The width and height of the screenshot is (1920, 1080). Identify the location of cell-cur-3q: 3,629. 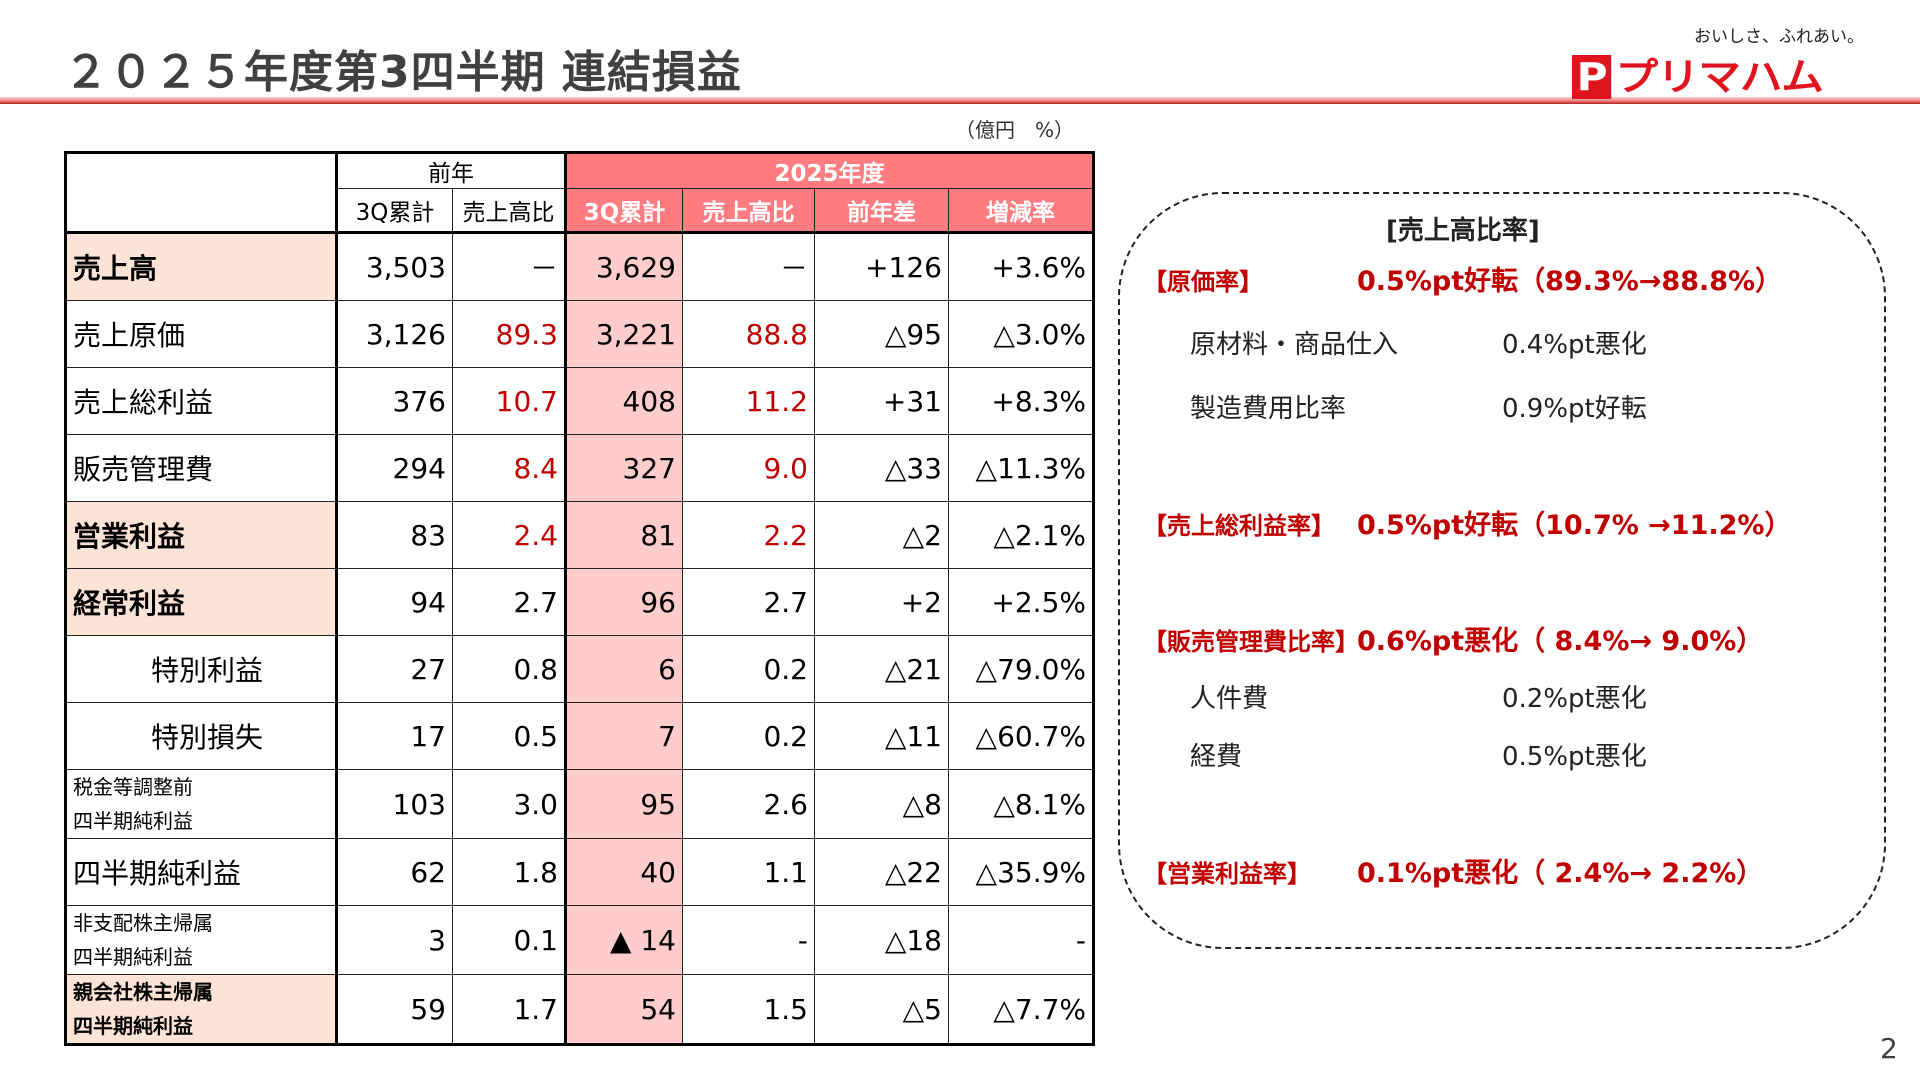
(623, 266).